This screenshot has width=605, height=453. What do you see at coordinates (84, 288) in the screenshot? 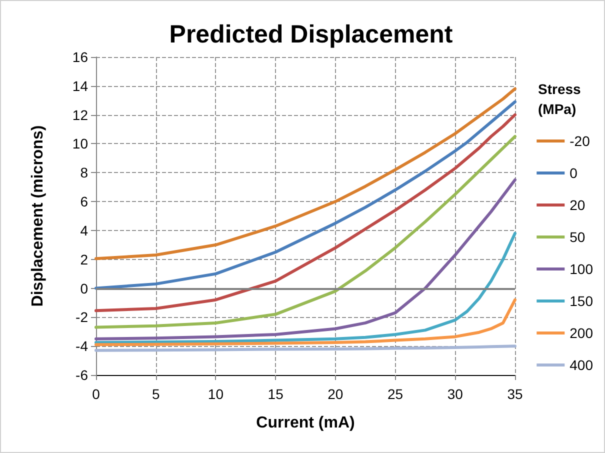
I see `y-tick-label: 0` at bounding box center [84, 288].